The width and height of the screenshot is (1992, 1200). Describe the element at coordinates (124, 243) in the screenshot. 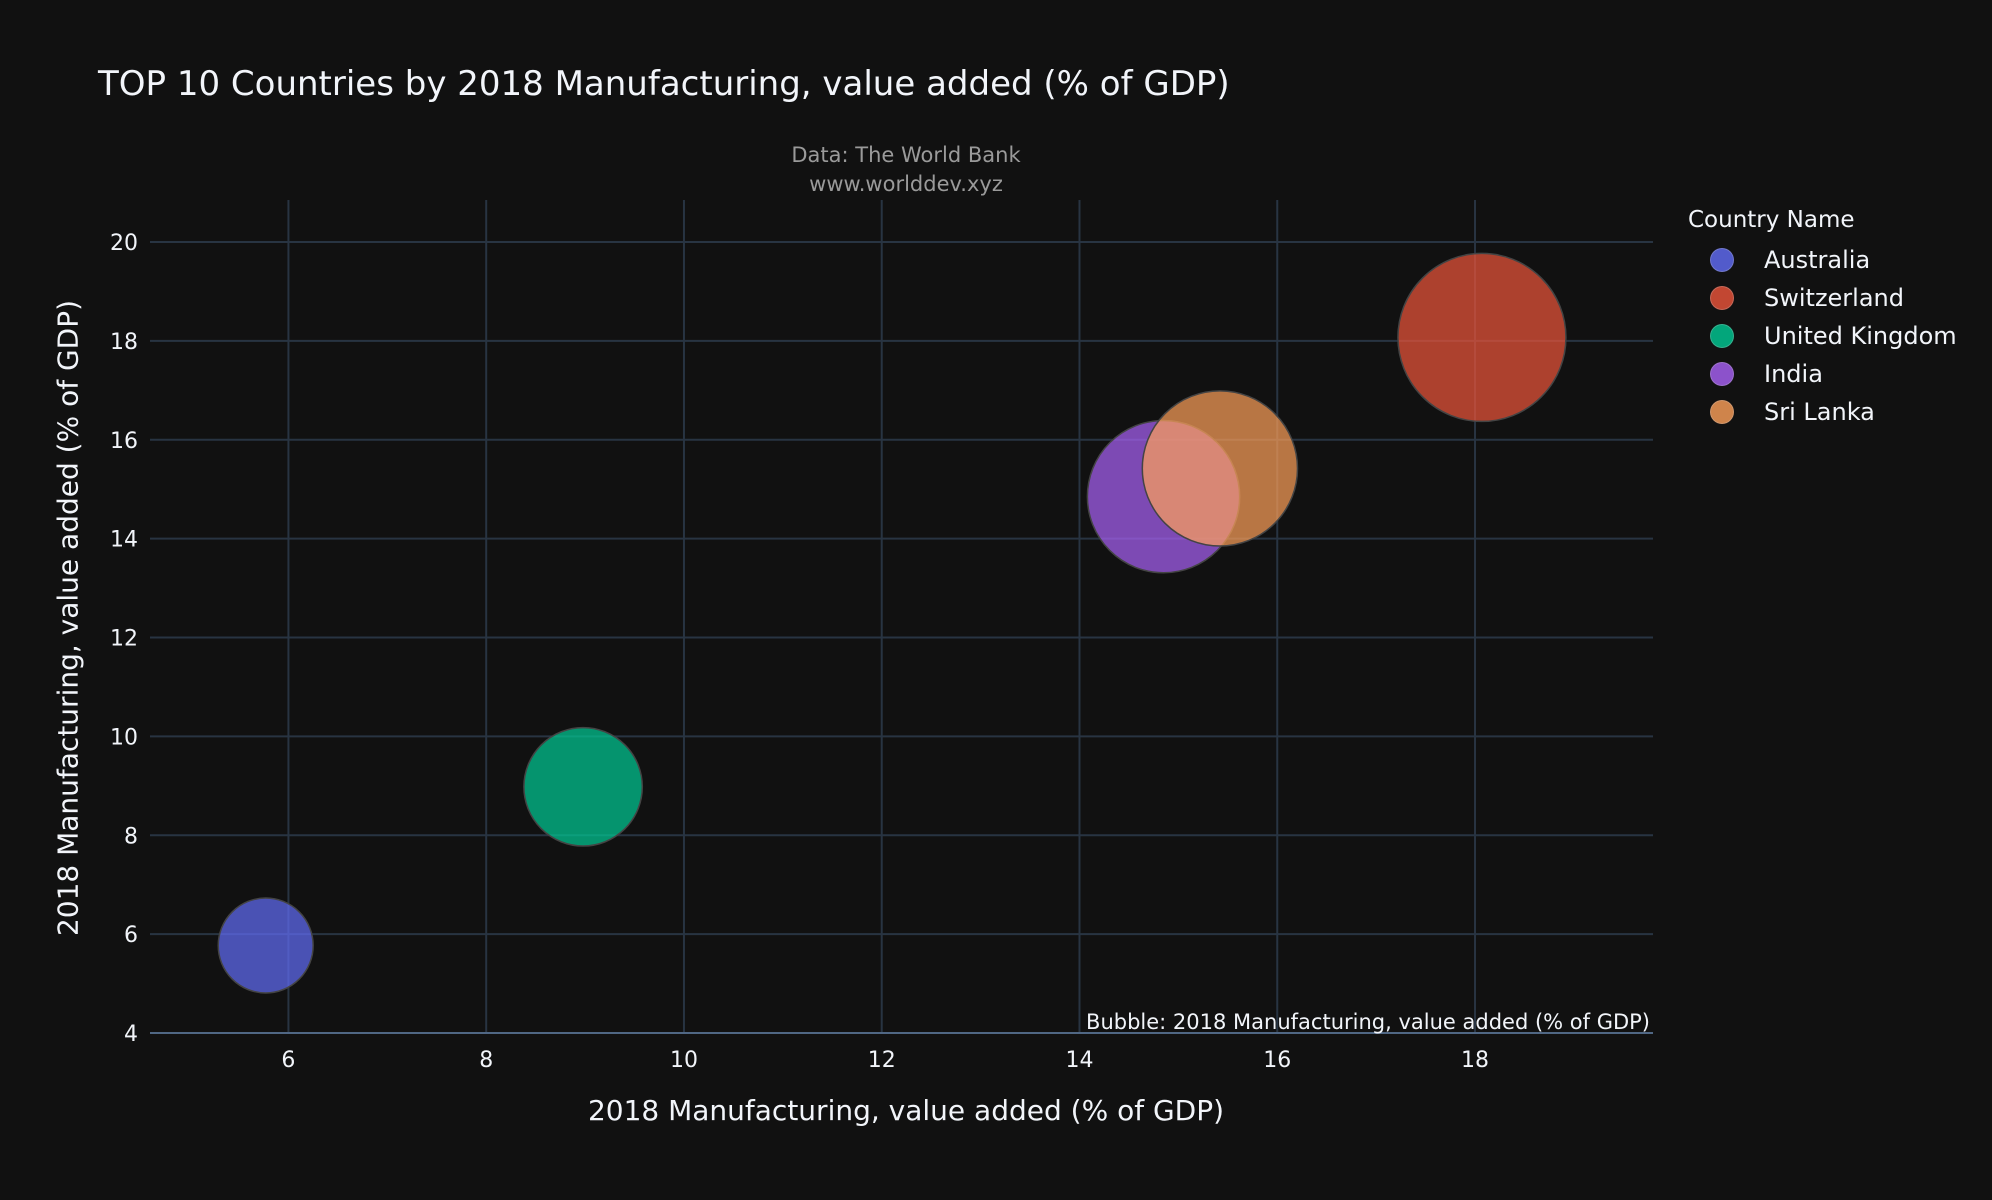

I see `y-tick-label: 20` at that location.